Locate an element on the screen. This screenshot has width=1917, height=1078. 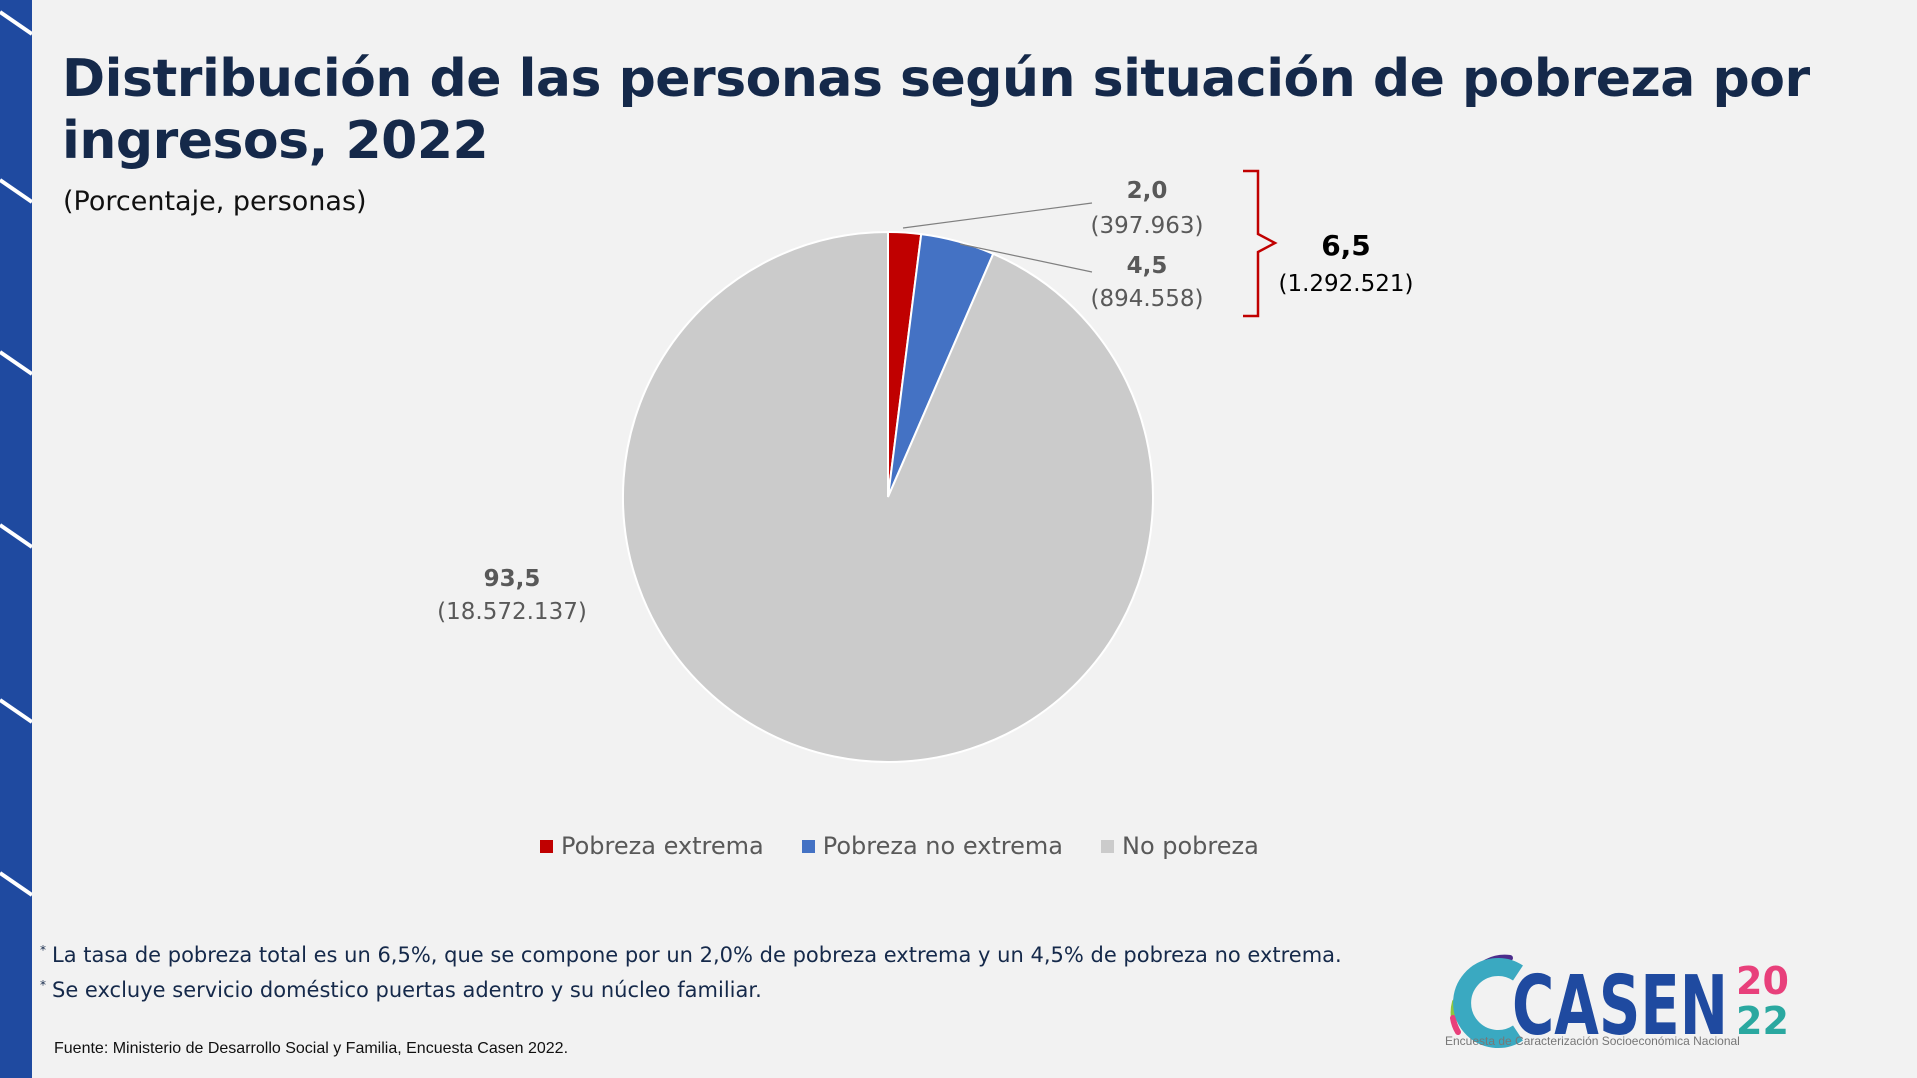
total-poverty-value: 6,5 is located at coordinates (1346, 245).